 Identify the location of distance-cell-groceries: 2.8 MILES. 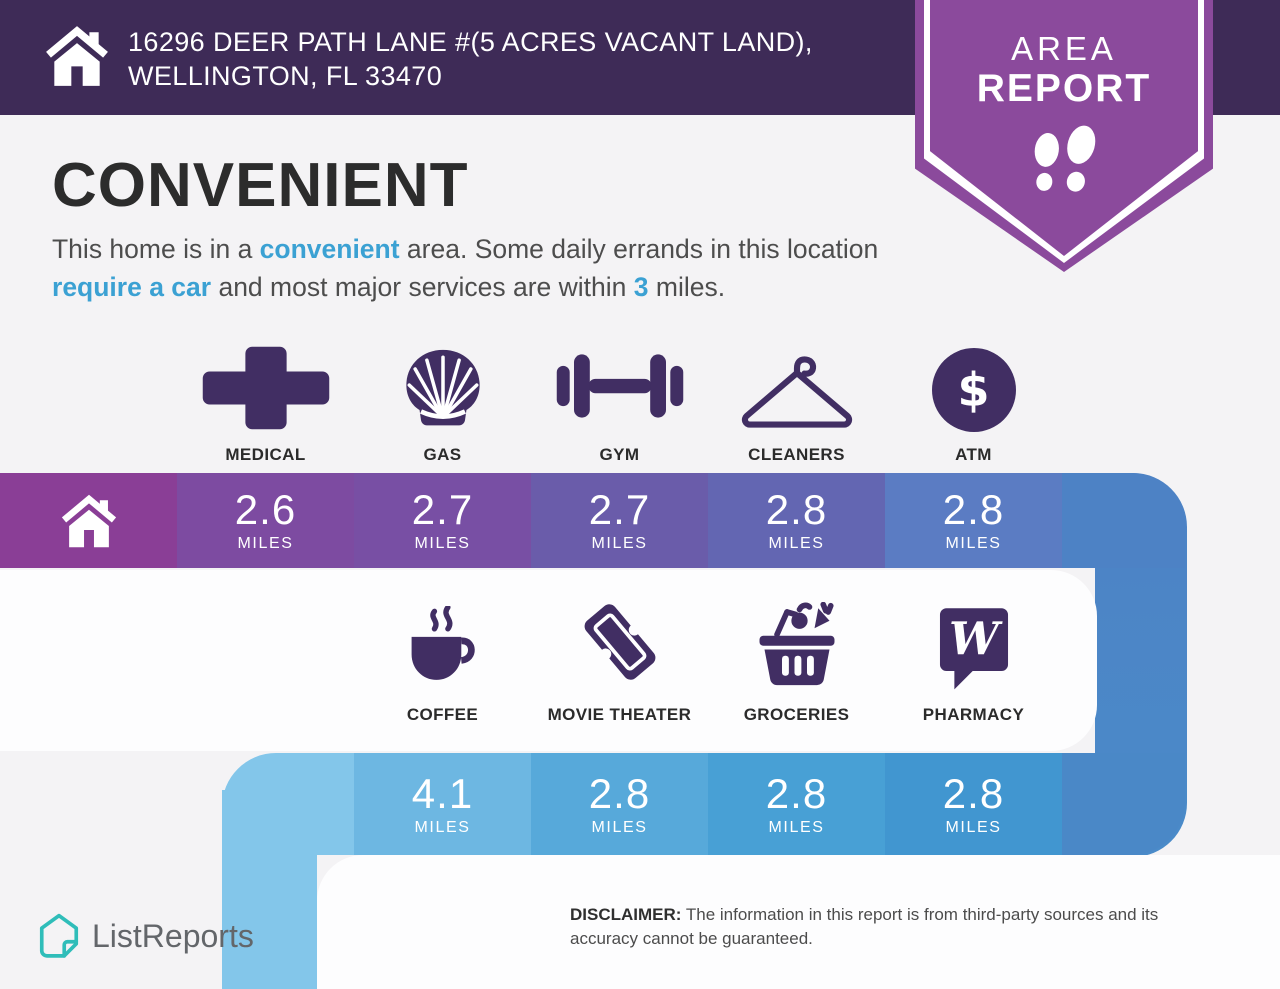
(796, 804).